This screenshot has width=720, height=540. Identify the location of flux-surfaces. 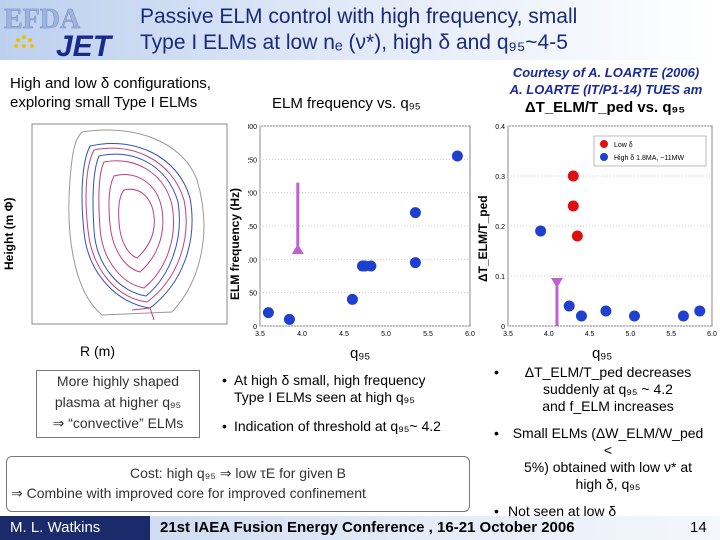
(136, 225).